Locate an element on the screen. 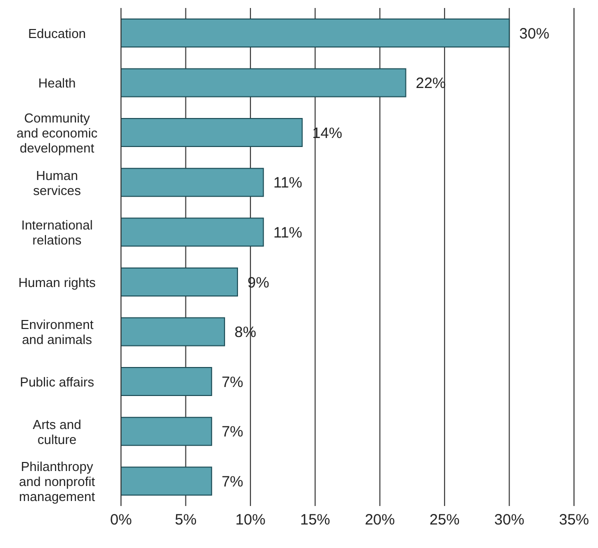 The height and width of the screenshot is (548, 598). x-tick-label: 5% is located at coordinates (185, 520).